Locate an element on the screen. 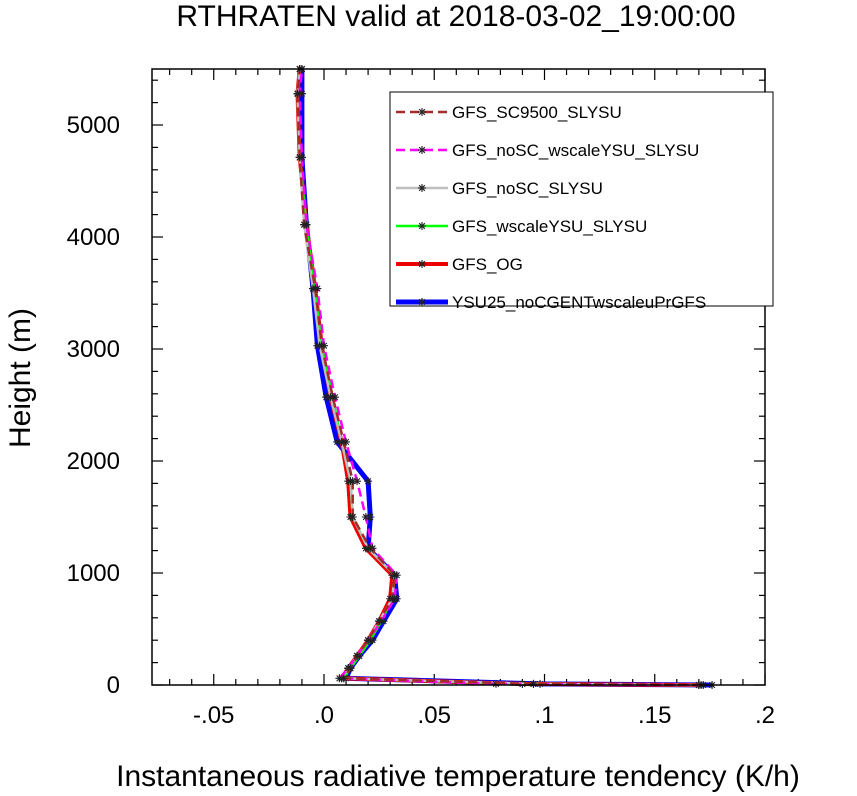 Image resolution: width=857 pixels, height=796 pixels. x-tick-label: .1 is located at coordinates (544, 715).